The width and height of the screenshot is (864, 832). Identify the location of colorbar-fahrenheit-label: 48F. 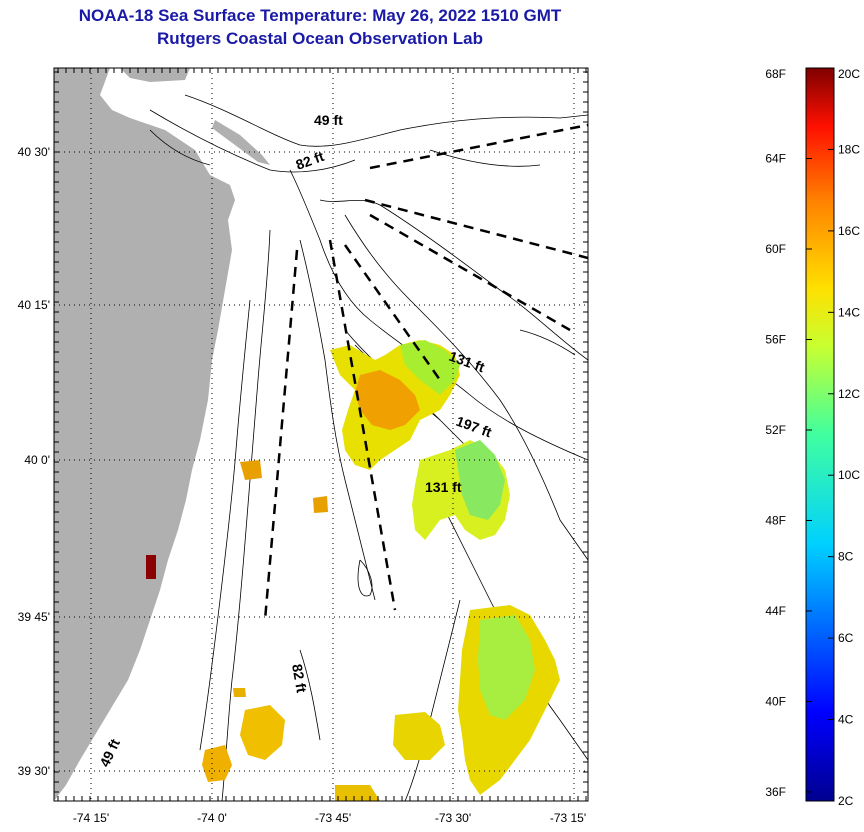
(775, 520).